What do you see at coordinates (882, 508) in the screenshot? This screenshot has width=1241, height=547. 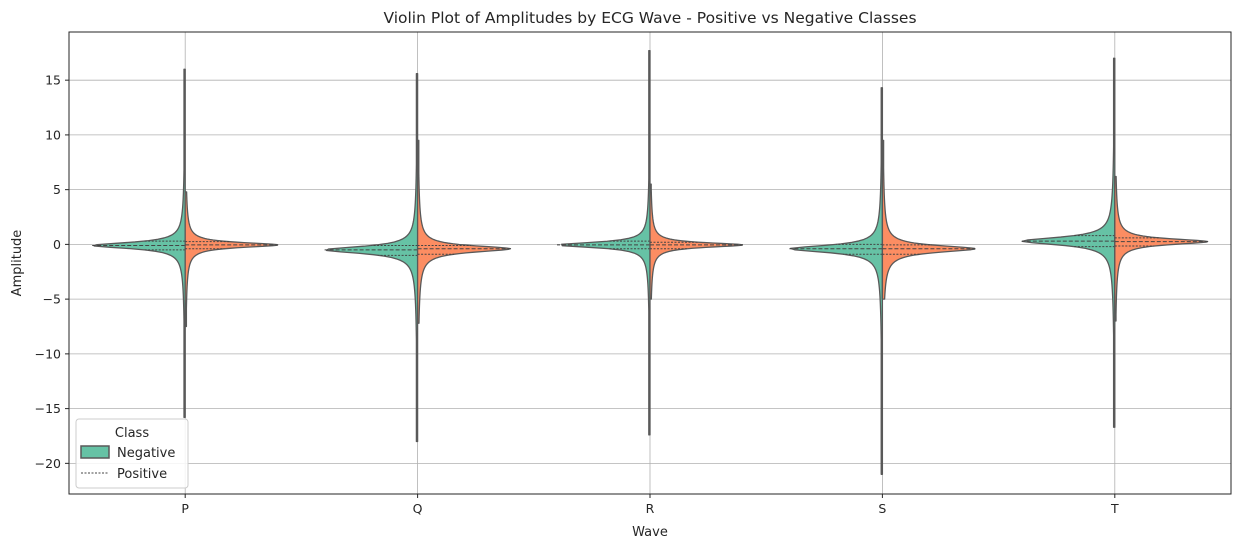 I see `x-tick-label: S` at bounding box center [882, 508].